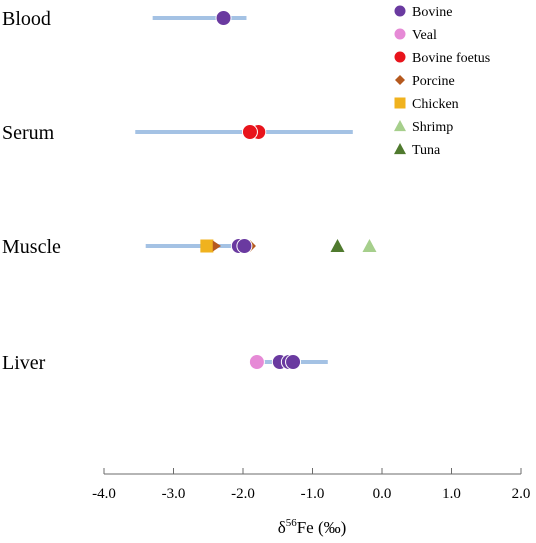 Image resolution: width=536 pixels, height=543 pixels. I want to click on legend-label-tuna: Tuna, so click(426, 150).